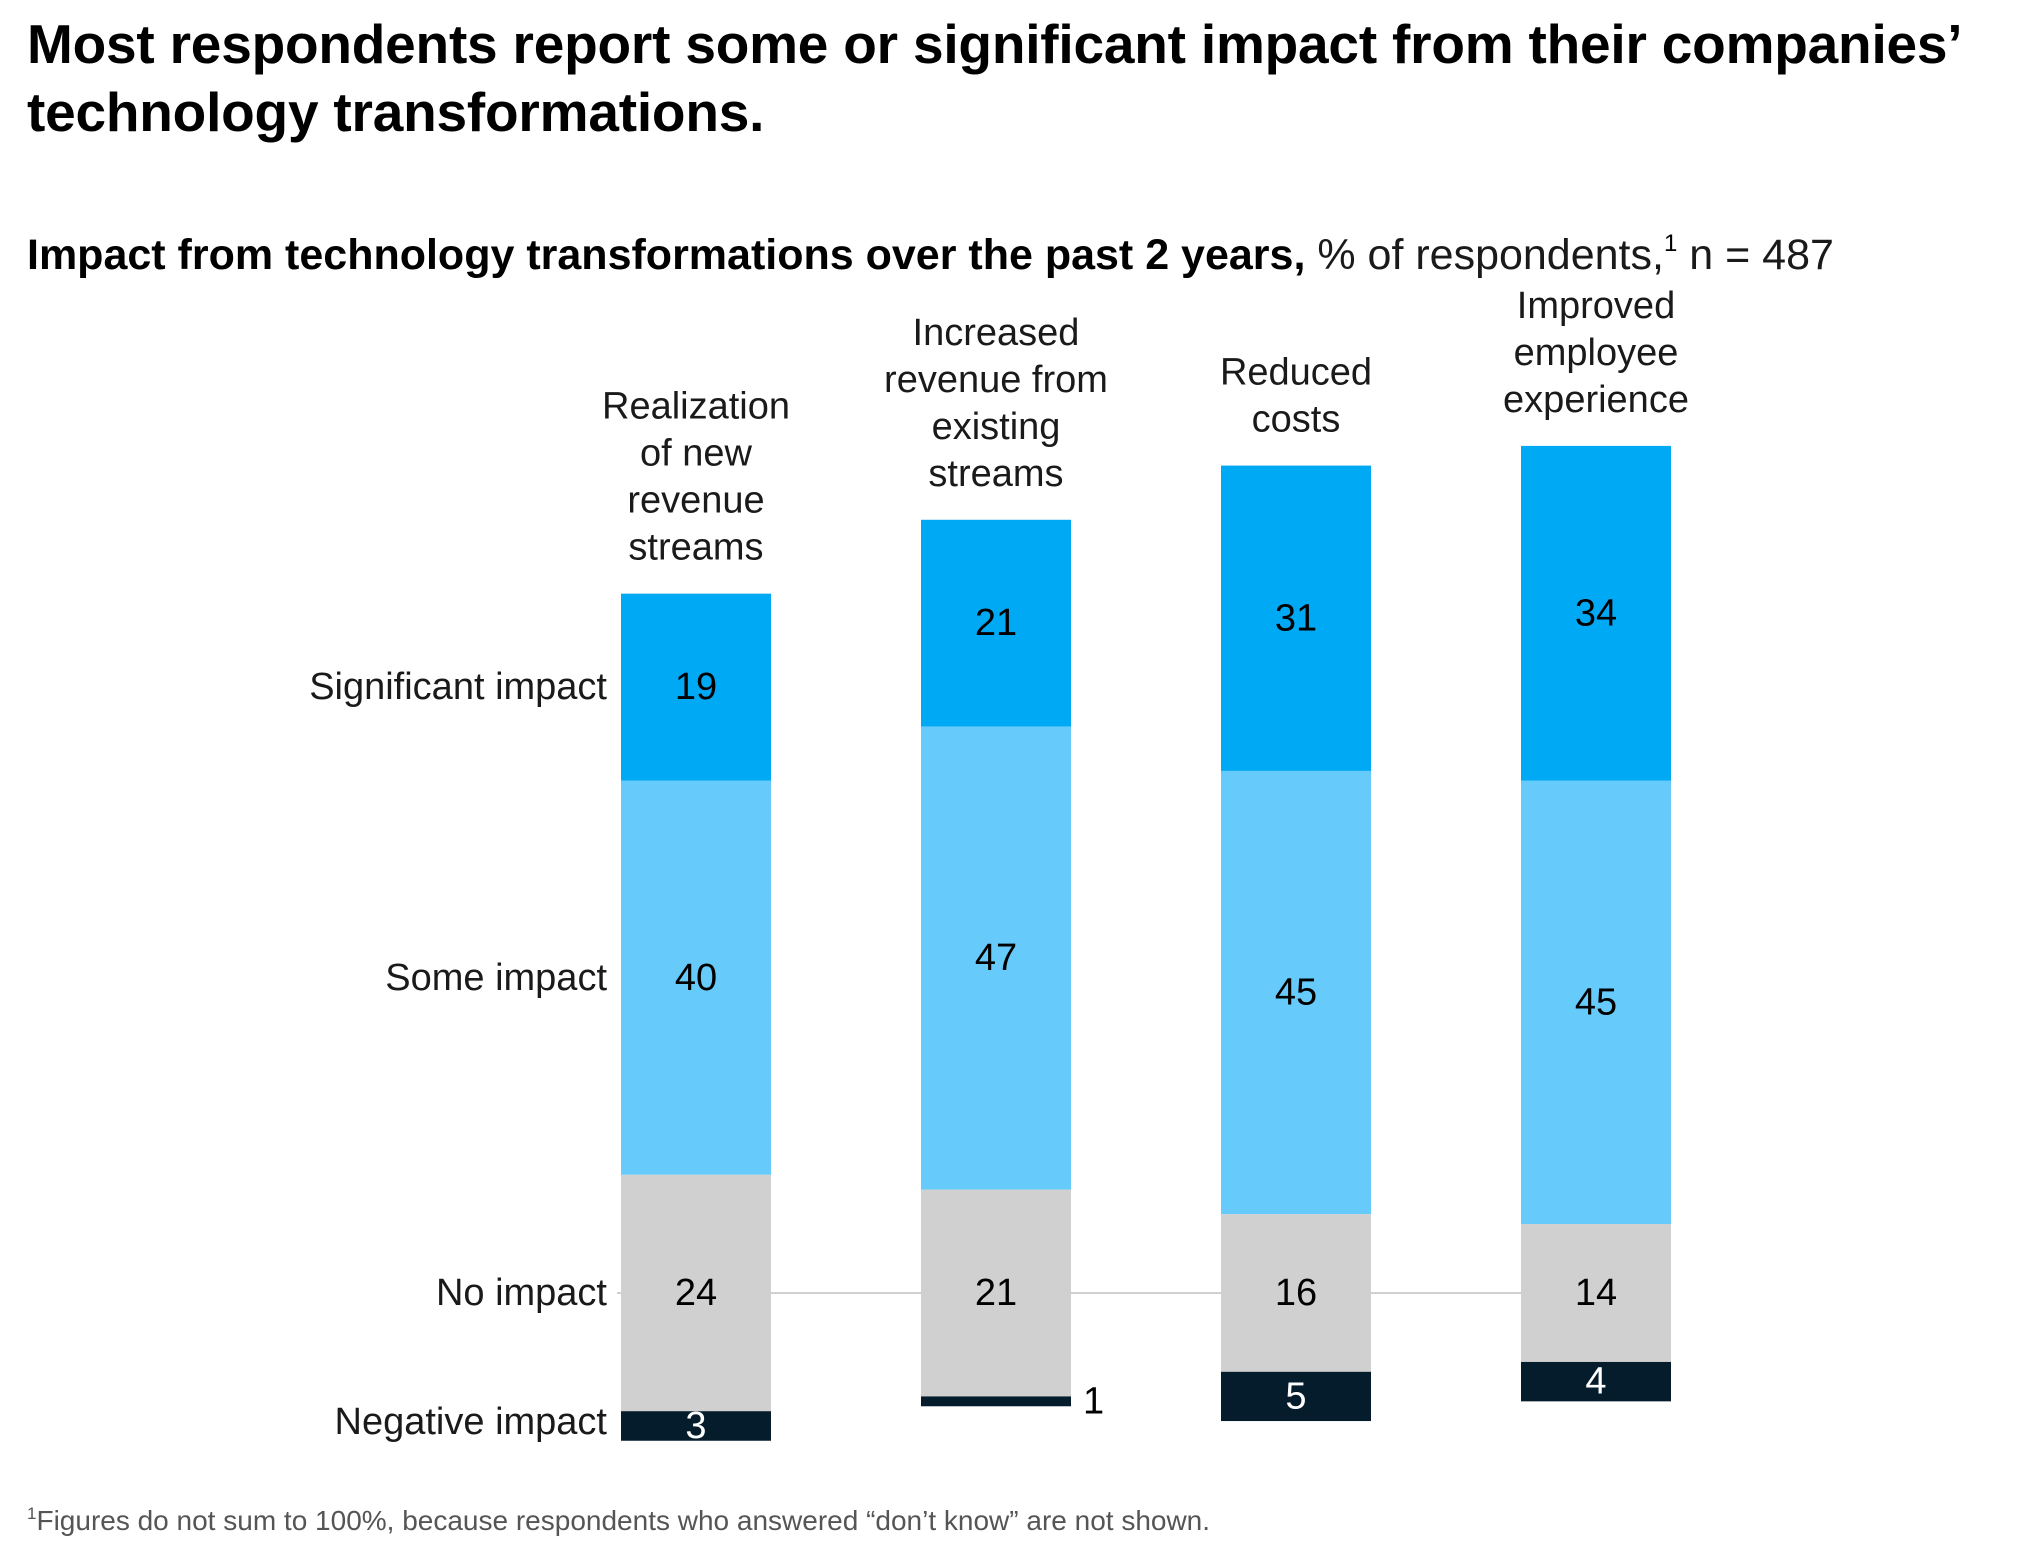 This screenshot has height=1550, width=2032. Describe the element at coordinates (996, 333) in the screenshot. I see `category-label-line: Increased` at that location.